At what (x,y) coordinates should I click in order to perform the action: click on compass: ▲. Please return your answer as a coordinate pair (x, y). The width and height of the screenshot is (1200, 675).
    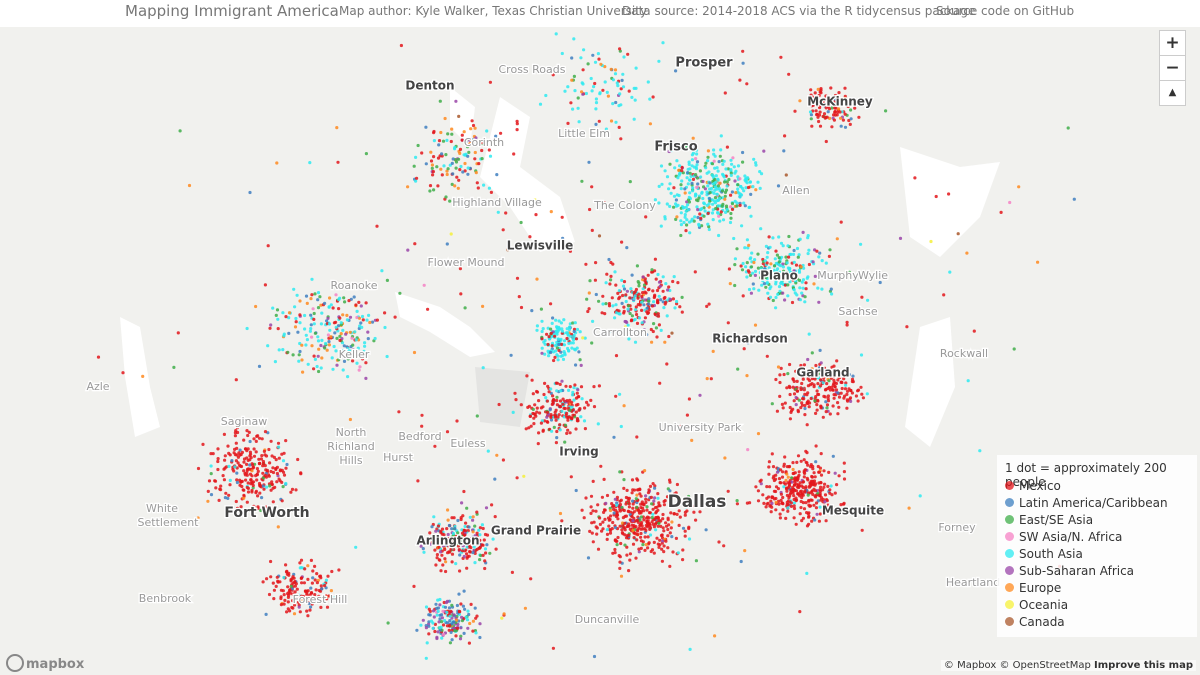
    Looking at the image, I should click on (1172, 93).